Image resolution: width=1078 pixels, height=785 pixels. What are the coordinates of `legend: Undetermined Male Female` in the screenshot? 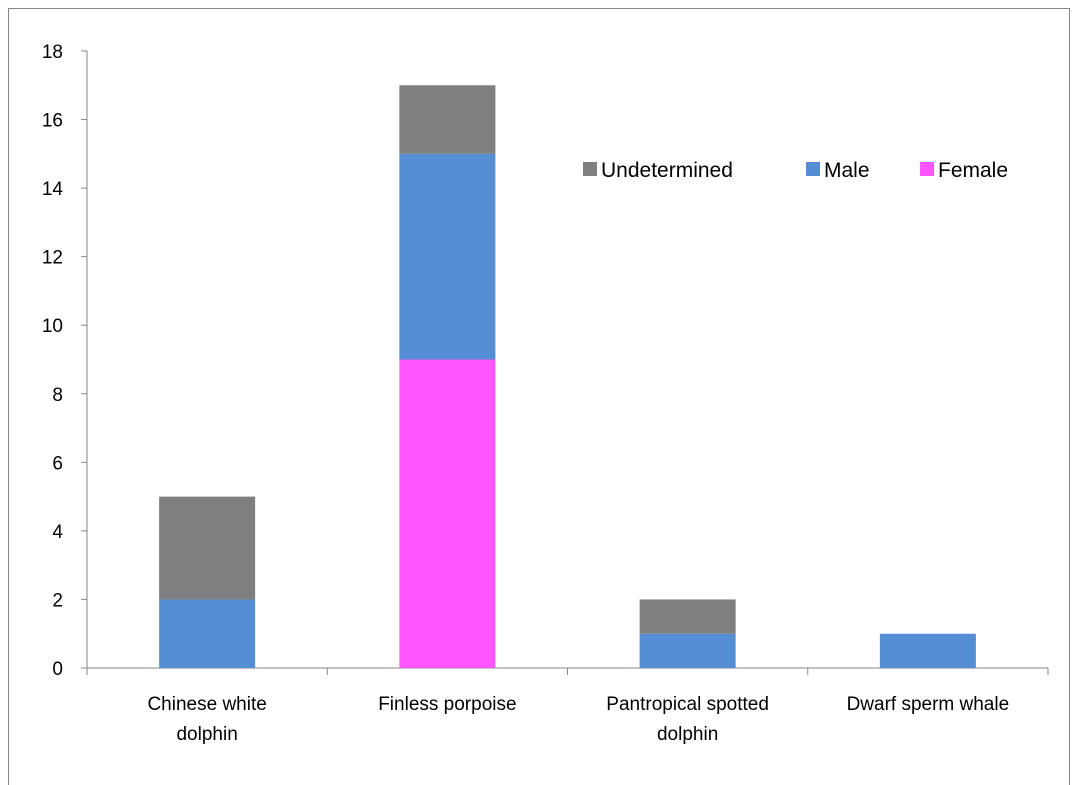 It's located at (795, 170).